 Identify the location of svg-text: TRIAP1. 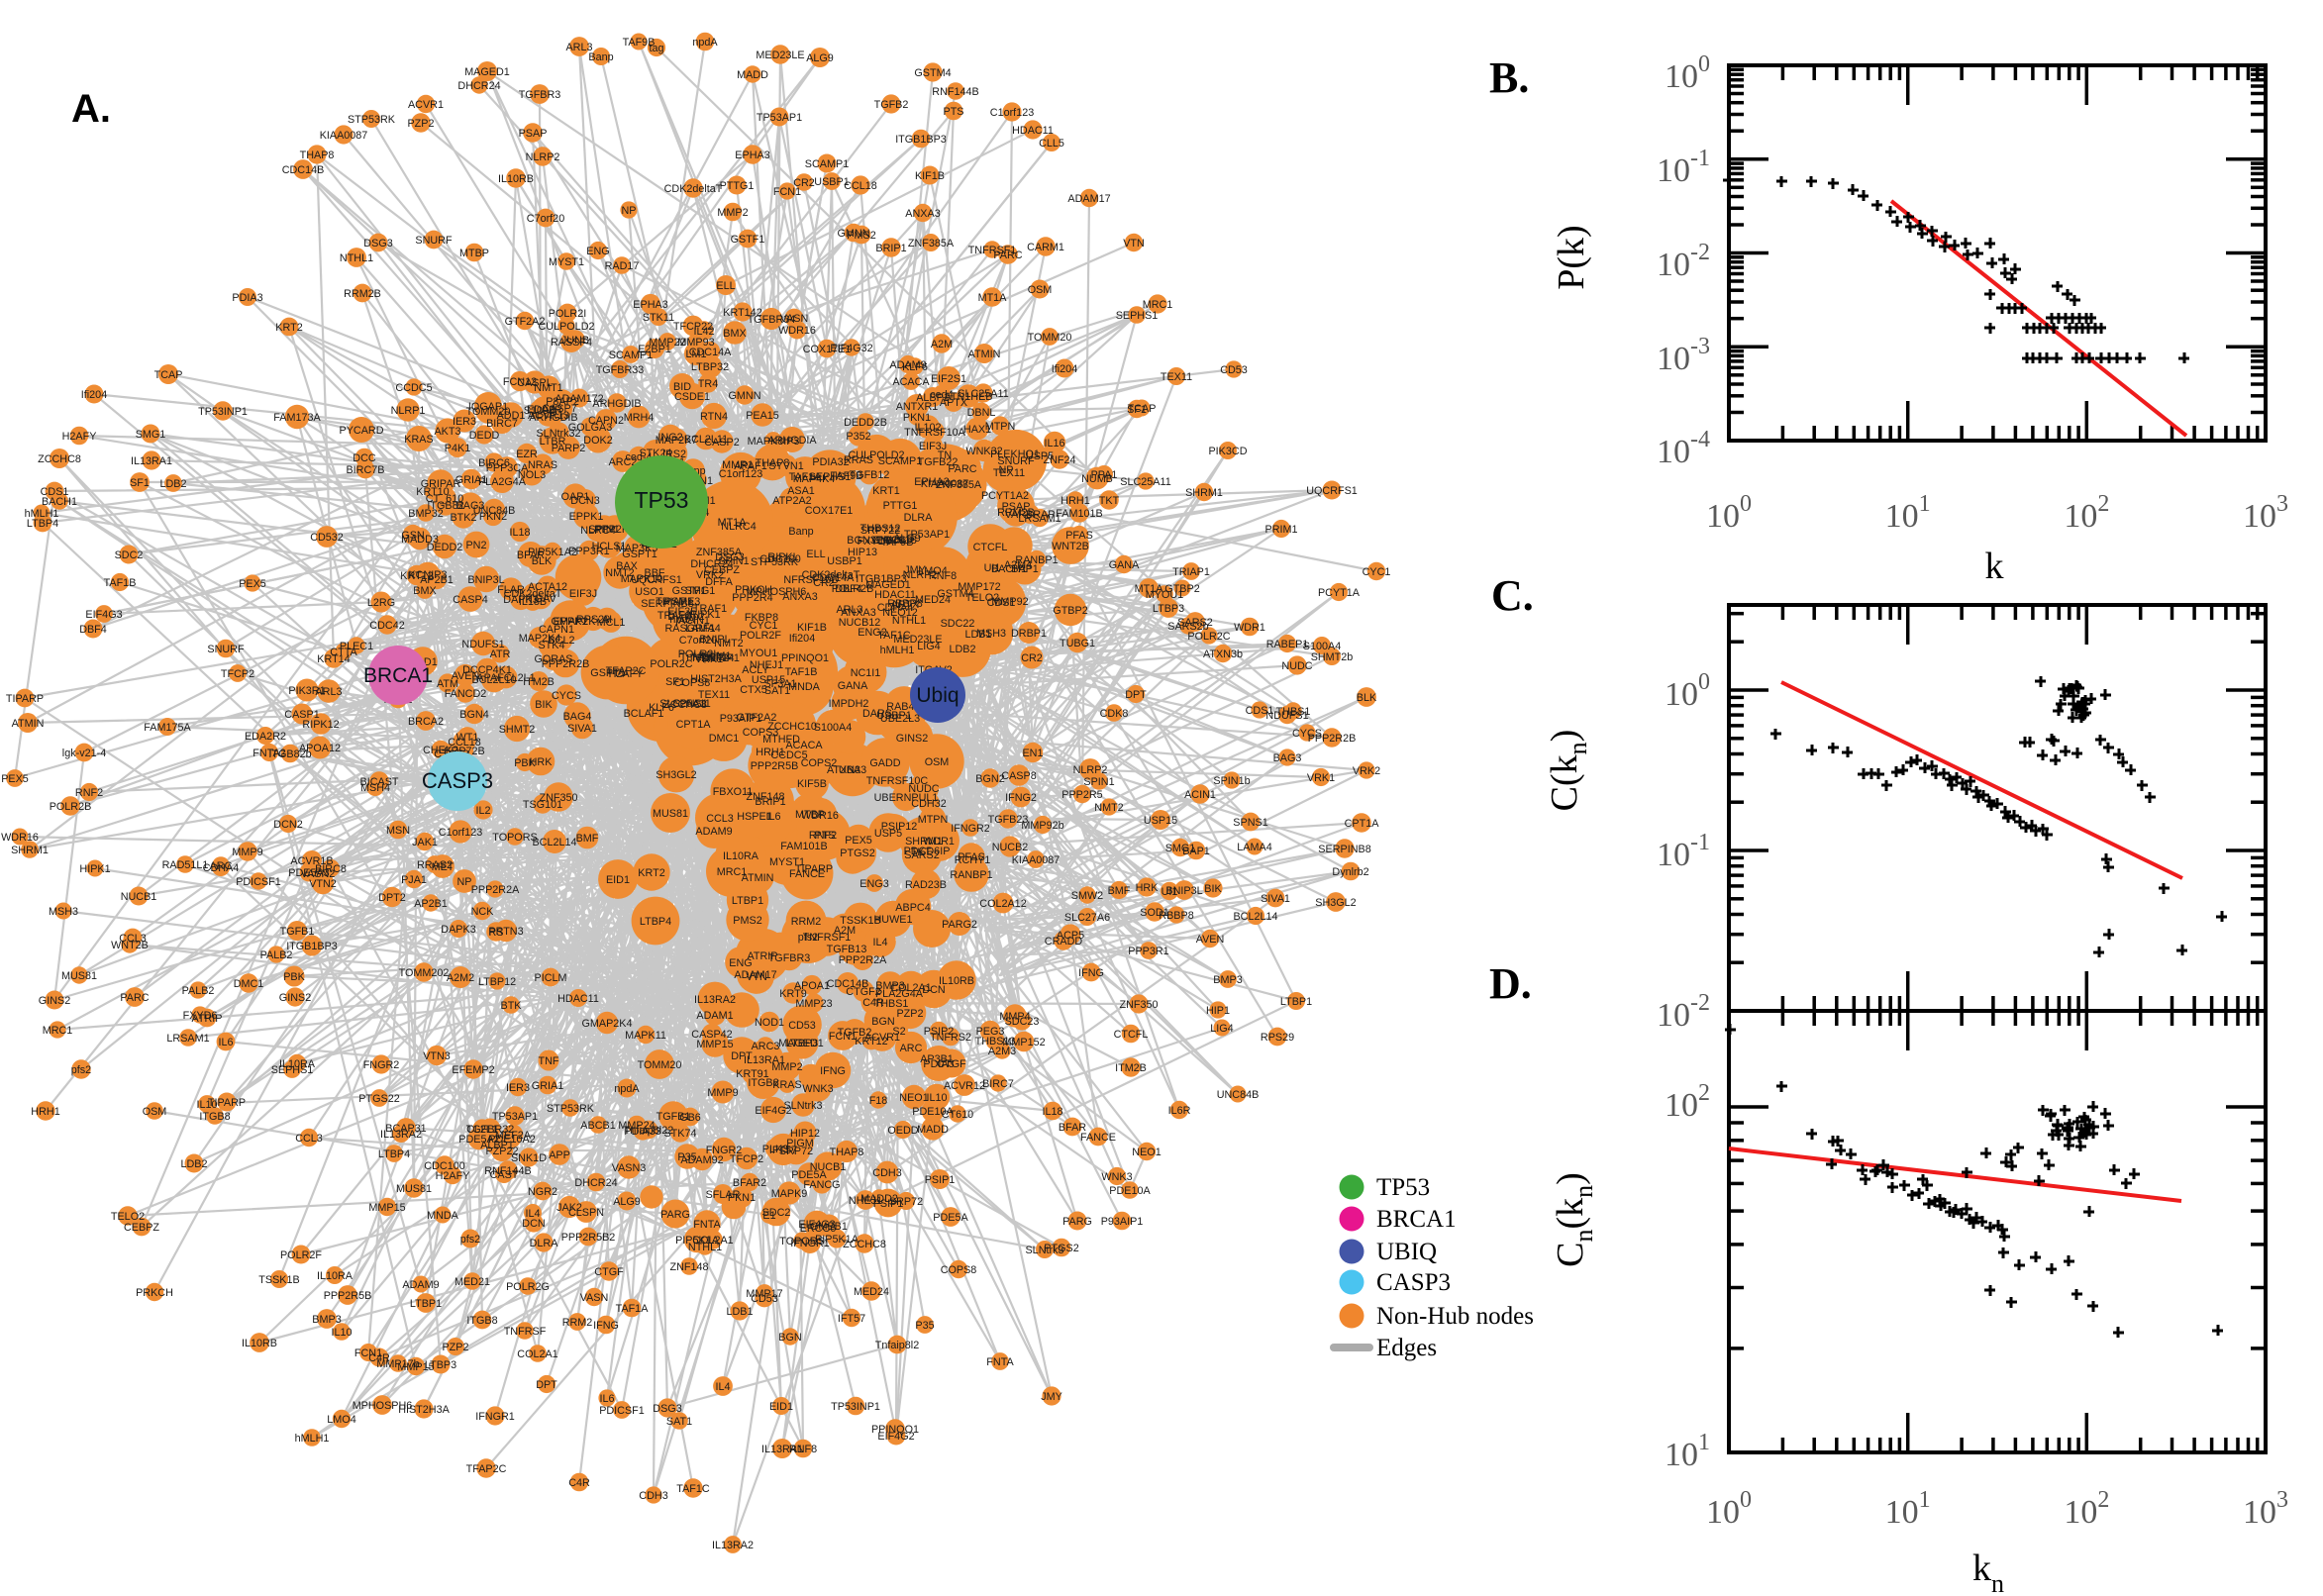
(1191, 572).